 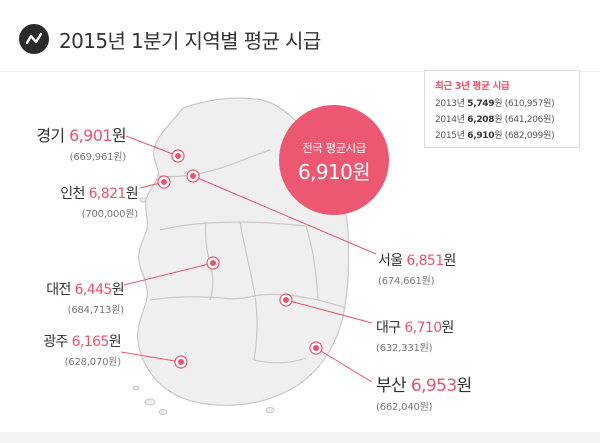 What do you see at coordinates (93, 362) in the screenshot?
I see `region-monthly: (628,070원)` at bounding box center [93, 362].